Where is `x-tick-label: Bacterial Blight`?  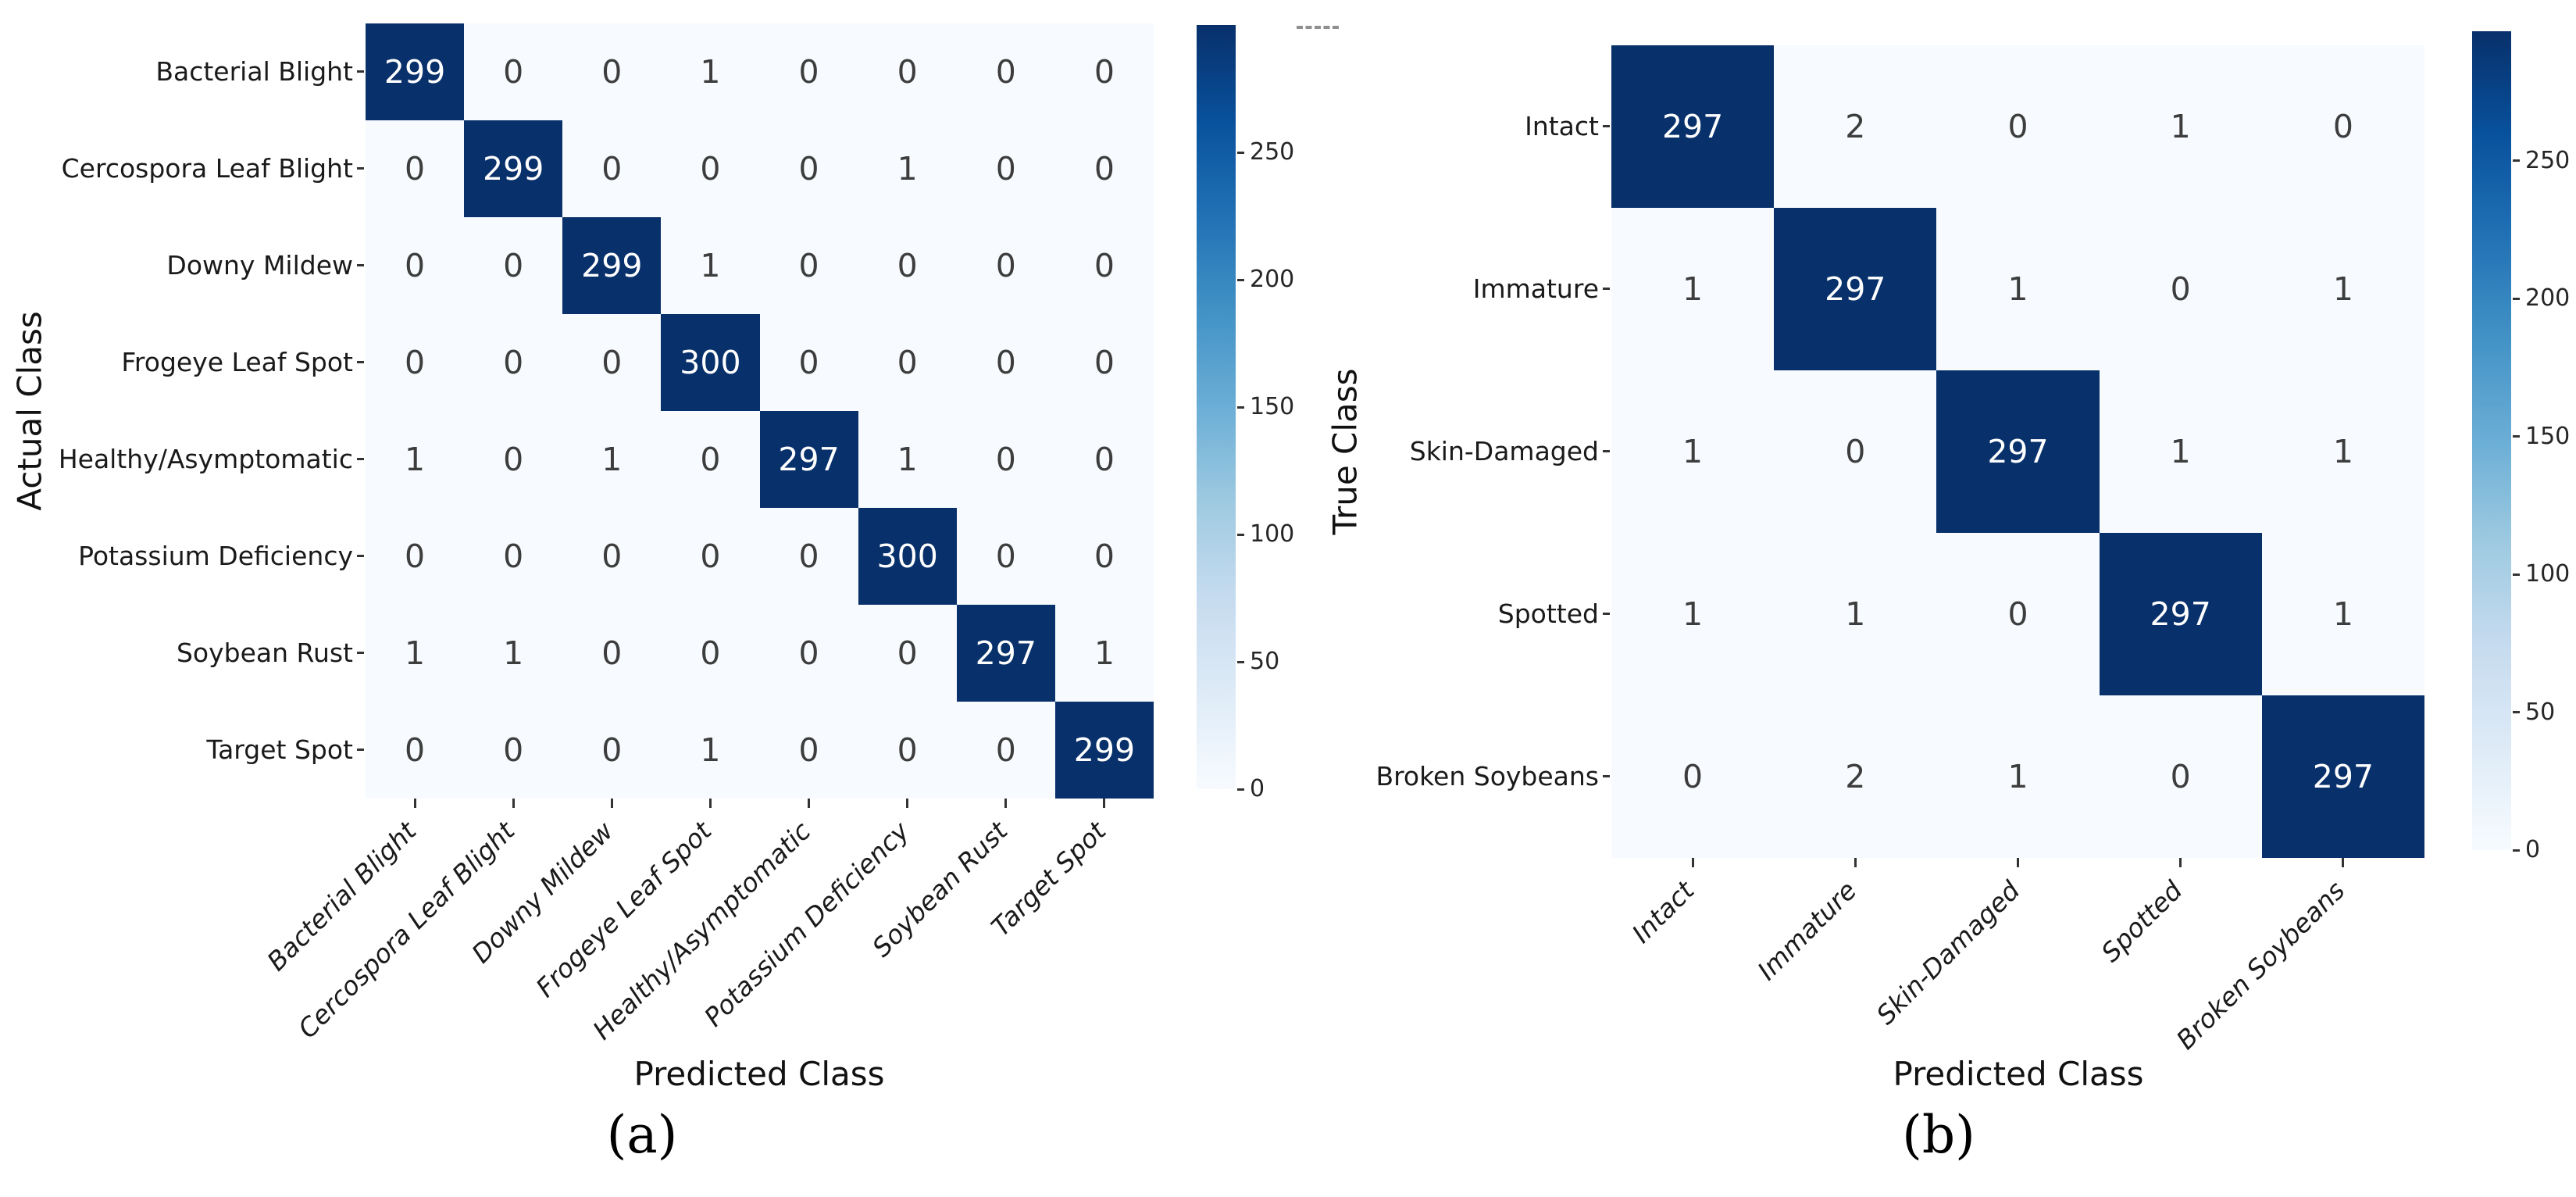
x-tick-label: Bacterial Blight is located at coordinates (342, 896).